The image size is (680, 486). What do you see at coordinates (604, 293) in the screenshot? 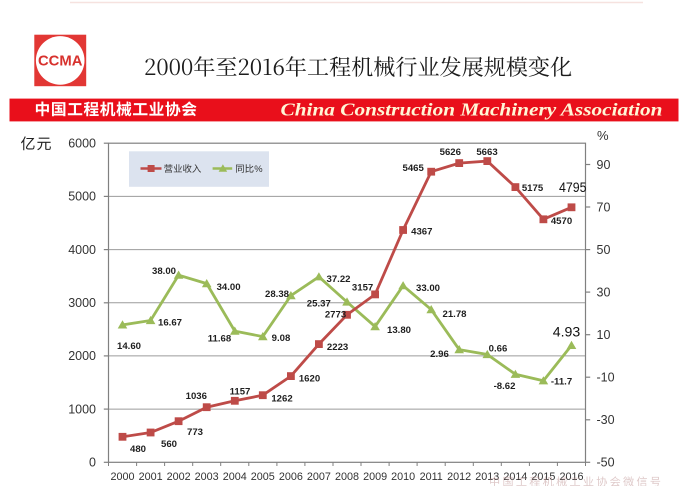
I see `svg-text: 30` at bounding box center [604, 293].